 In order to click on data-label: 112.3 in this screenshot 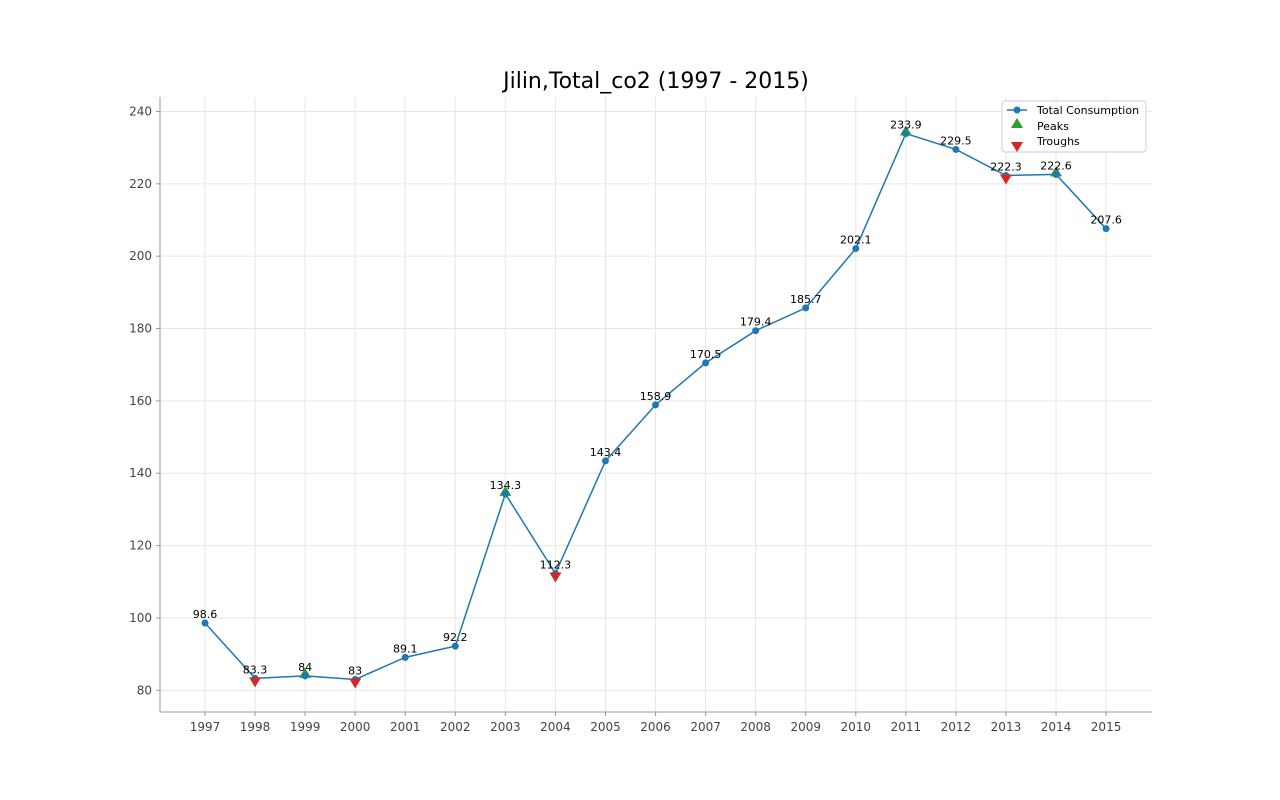, I will do `click(556, 564)`.